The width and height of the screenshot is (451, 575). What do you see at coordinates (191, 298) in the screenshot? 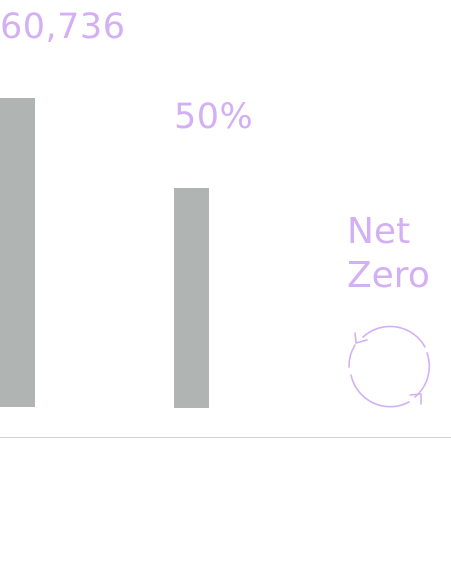
I see `stat-bar-second` at bounding box center [191, 298].